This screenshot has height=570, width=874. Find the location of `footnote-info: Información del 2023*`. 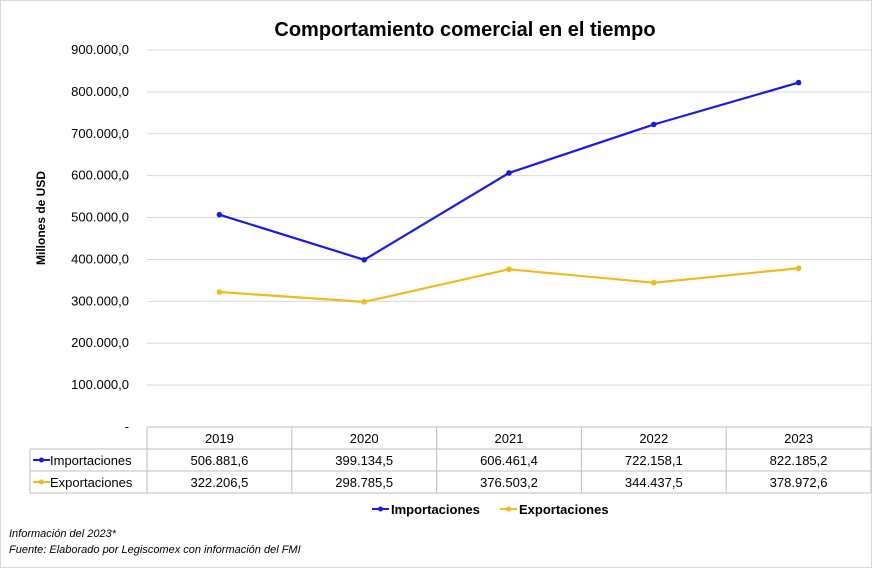

footnote-info: Información del 2023* is located at coordinates (63, 534).